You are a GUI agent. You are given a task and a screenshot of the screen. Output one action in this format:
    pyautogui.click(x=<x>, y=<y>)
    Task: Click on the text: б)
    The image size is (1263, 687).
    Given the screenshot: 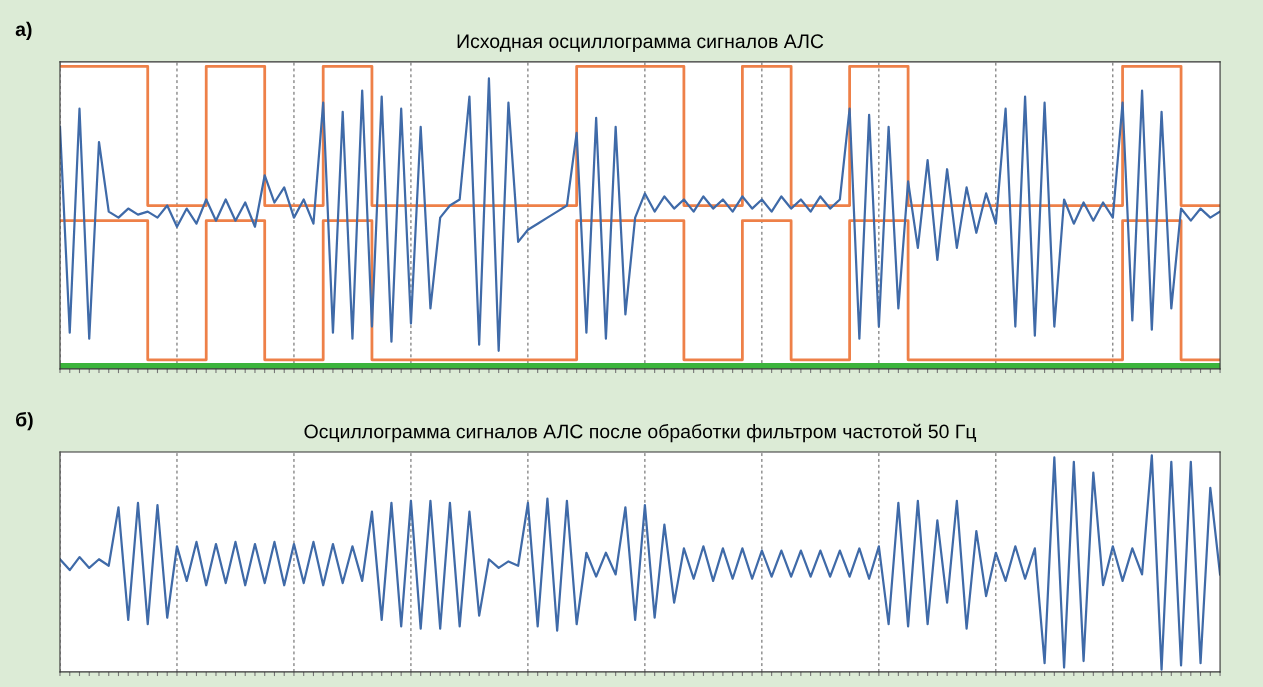 What is the action you would take?
    pyautogui.click(x=24, y=421)
    